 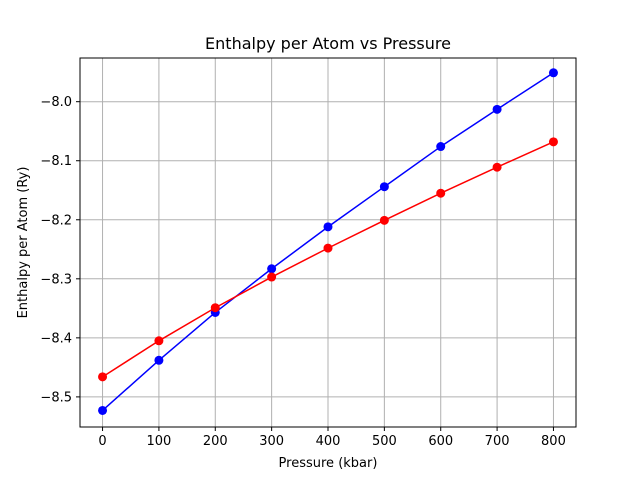 I want to click on x-tick-label: 300, so click(x=271, y=441).